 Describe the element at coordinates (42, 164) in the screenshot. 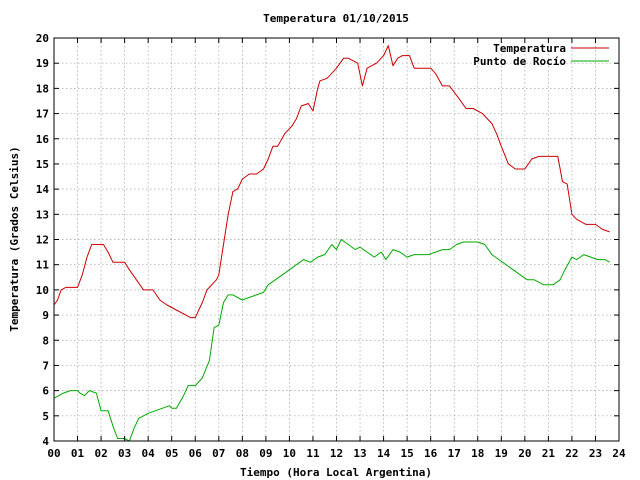

I see `y-tick-label: 15` at that location.